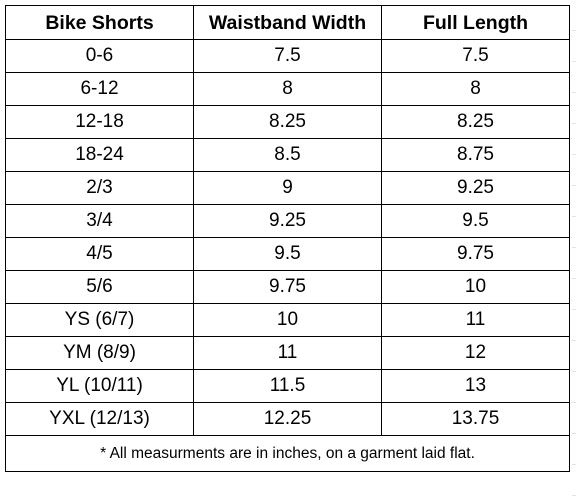 The width and height of the screenshot is (576, 498). What do you see at coordinates (99, 56) in the screenshot?
I see `size-cell: 0-6` at bounding box center [99, 56].